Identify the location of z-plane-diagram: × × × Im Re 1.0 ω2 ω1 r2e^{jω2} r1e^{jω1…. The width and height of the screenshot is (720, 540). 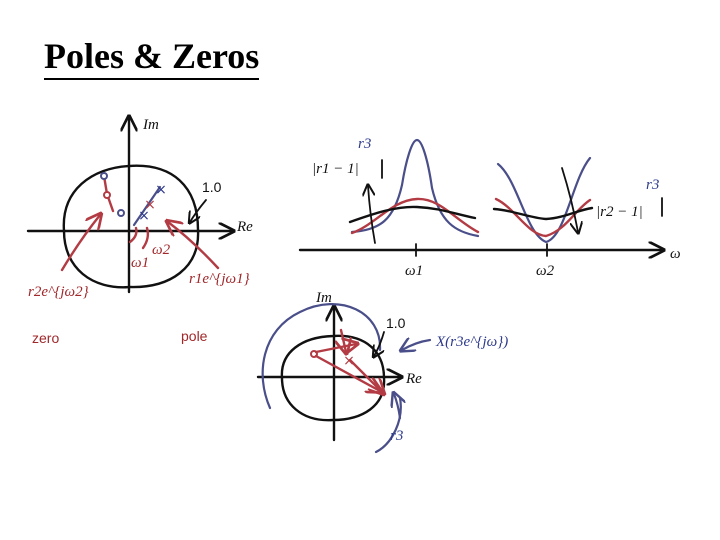
(139, 231).